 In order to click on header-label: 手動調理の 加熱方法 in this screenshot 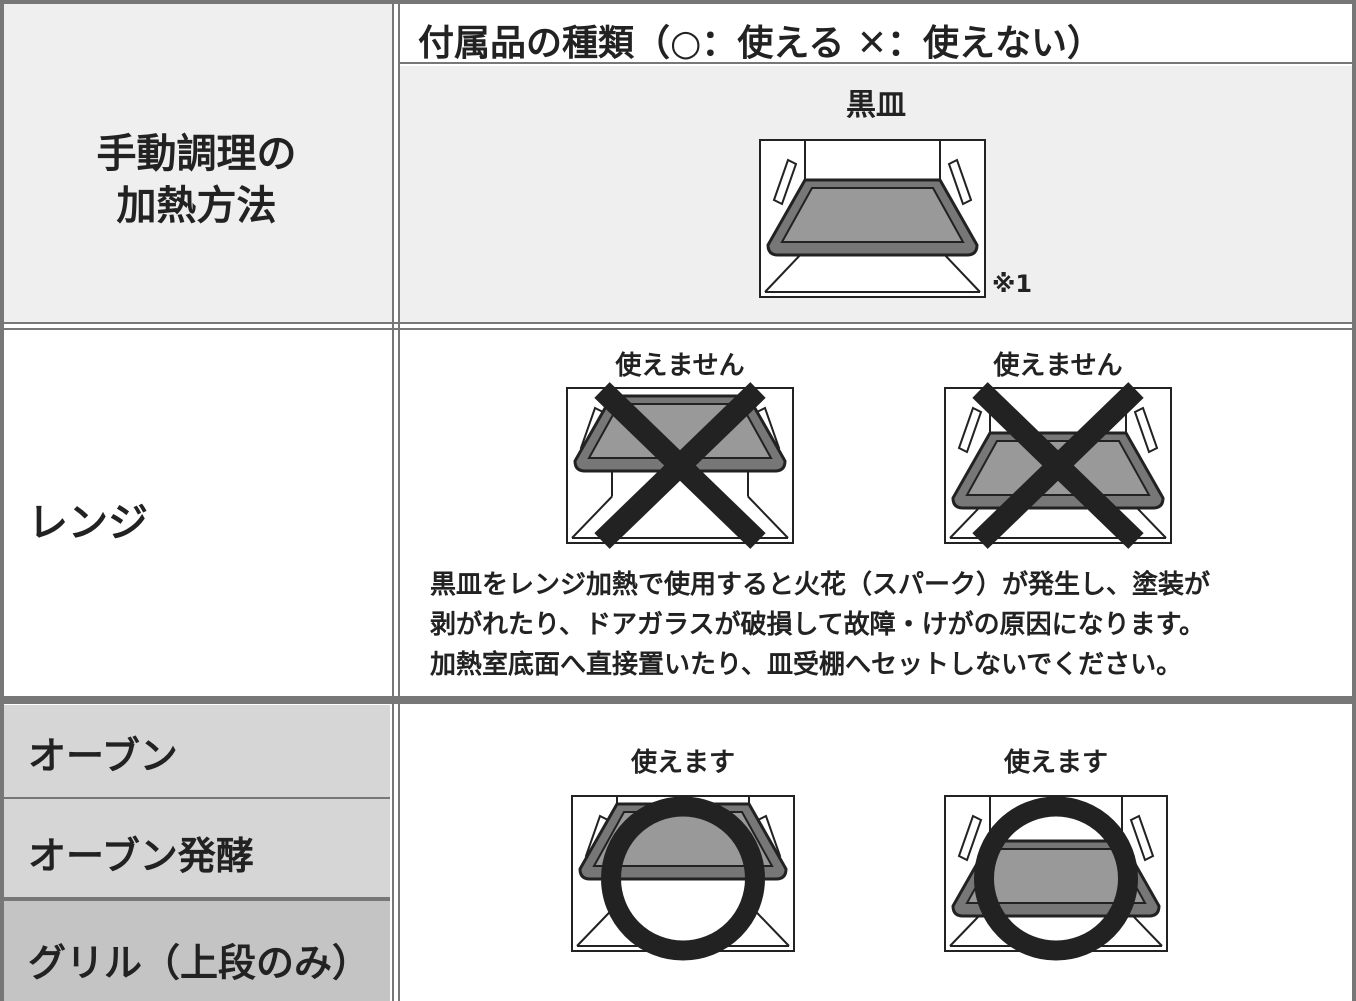, I will do `click(196, 180)`.